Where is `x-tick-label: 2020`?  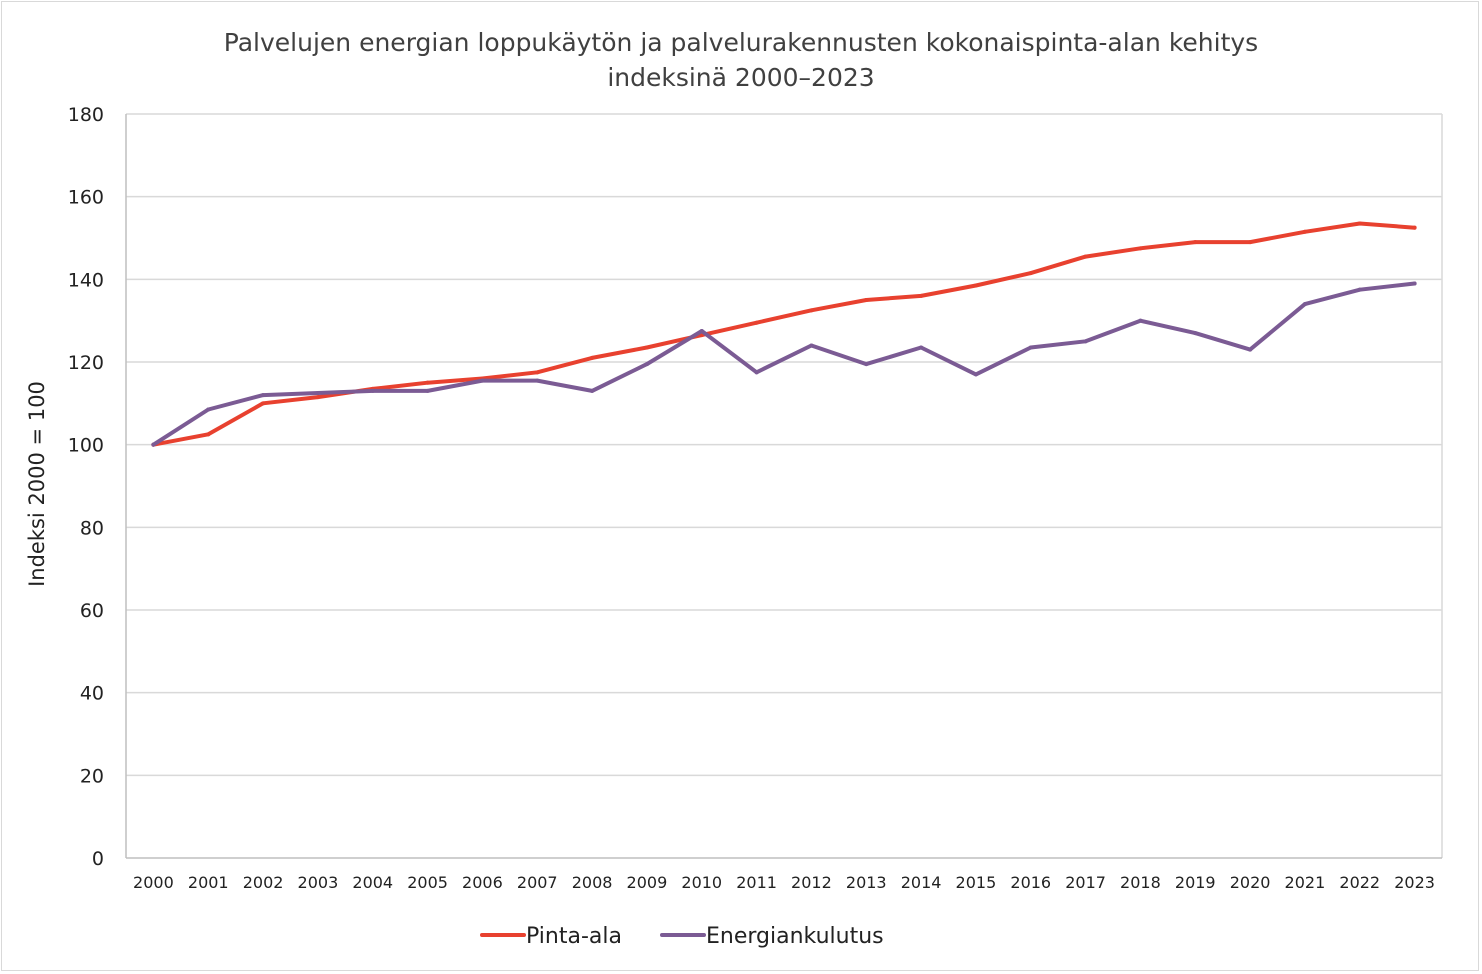
x-tick-label: 2020 is located at coordinates (1250, 882).